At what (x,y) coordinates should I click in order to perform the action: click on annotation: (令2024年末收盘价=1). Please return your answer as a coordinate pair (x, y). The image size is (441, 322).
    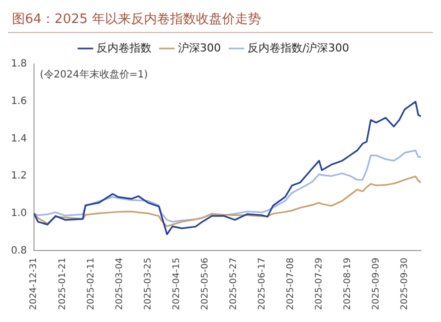
    Looking at the image, I should click on (94, 74).